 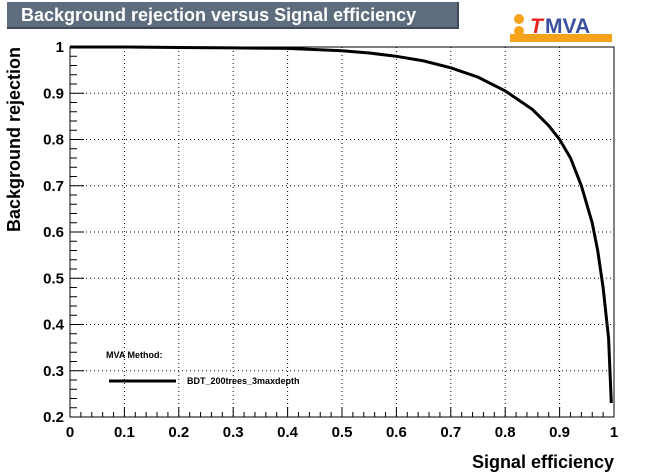 What do you see at coordinates (288, 432) in the screenshot?
I see `x-tick-label: 0.4` at bounding box center [288, 432].